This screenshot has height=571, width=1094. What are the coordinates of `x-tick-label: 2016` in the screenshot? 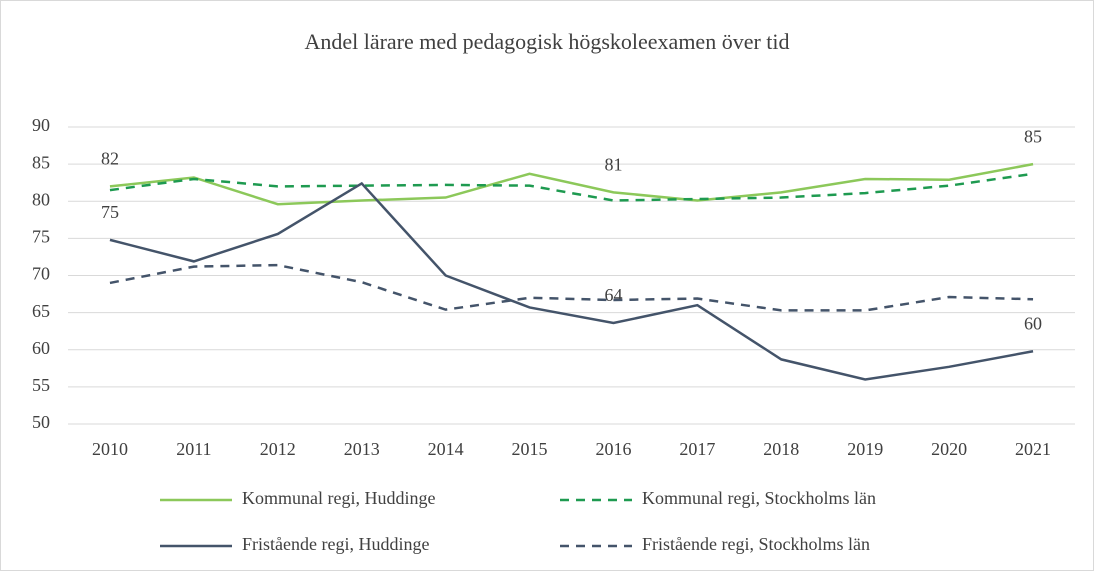 It's located at (613, 449).